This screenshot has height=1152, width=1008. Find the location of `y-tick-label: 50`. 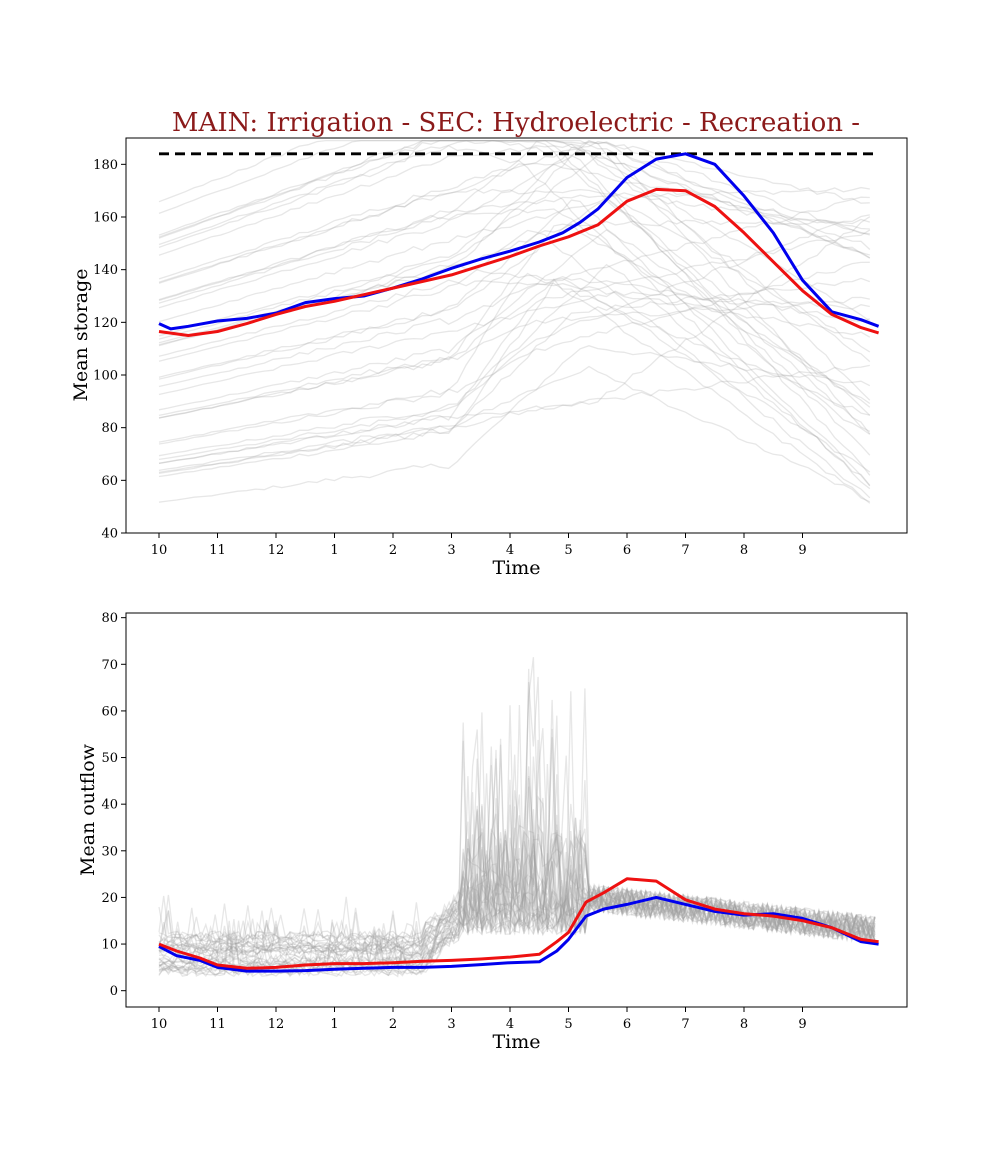

y-tick-label: 50 is located at coordinates (109, 758).